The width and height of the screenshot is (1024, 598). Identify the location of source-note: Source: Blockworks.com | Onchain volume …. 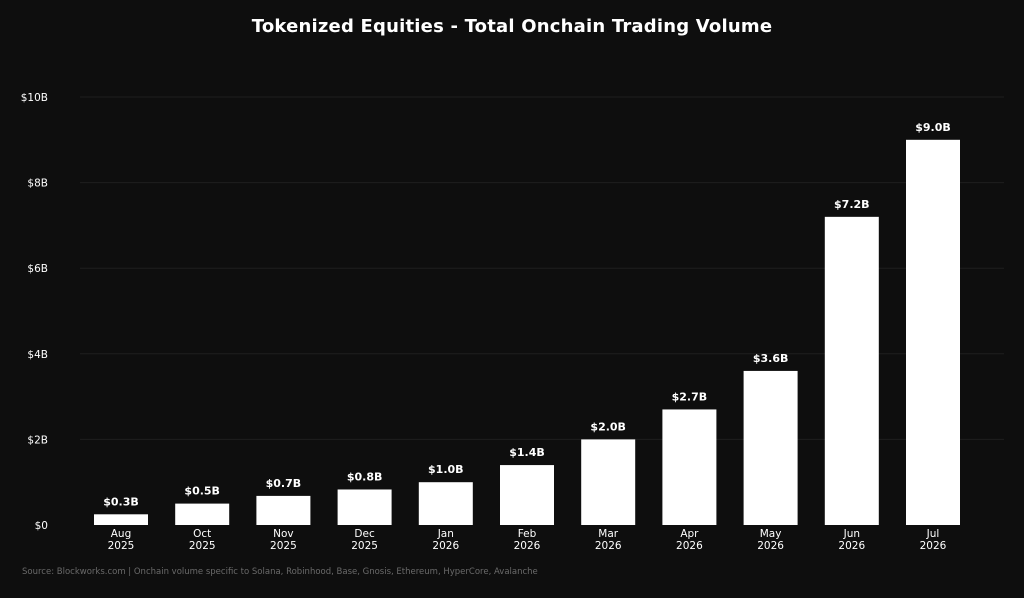
(280, 572).